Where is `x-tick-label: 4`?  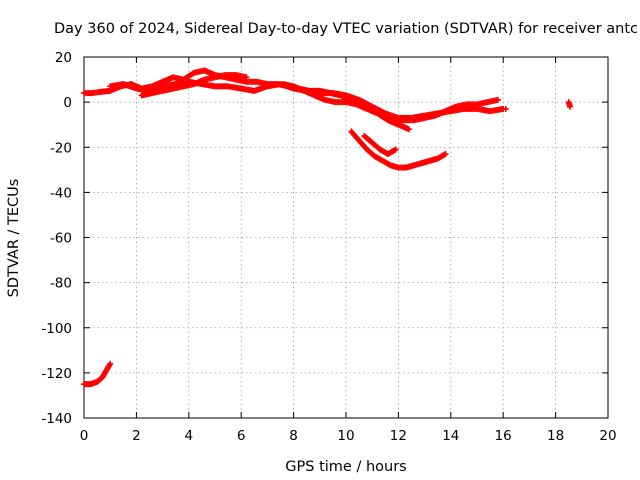 x-tick-label: 4 is located at coordinates (189, 436).